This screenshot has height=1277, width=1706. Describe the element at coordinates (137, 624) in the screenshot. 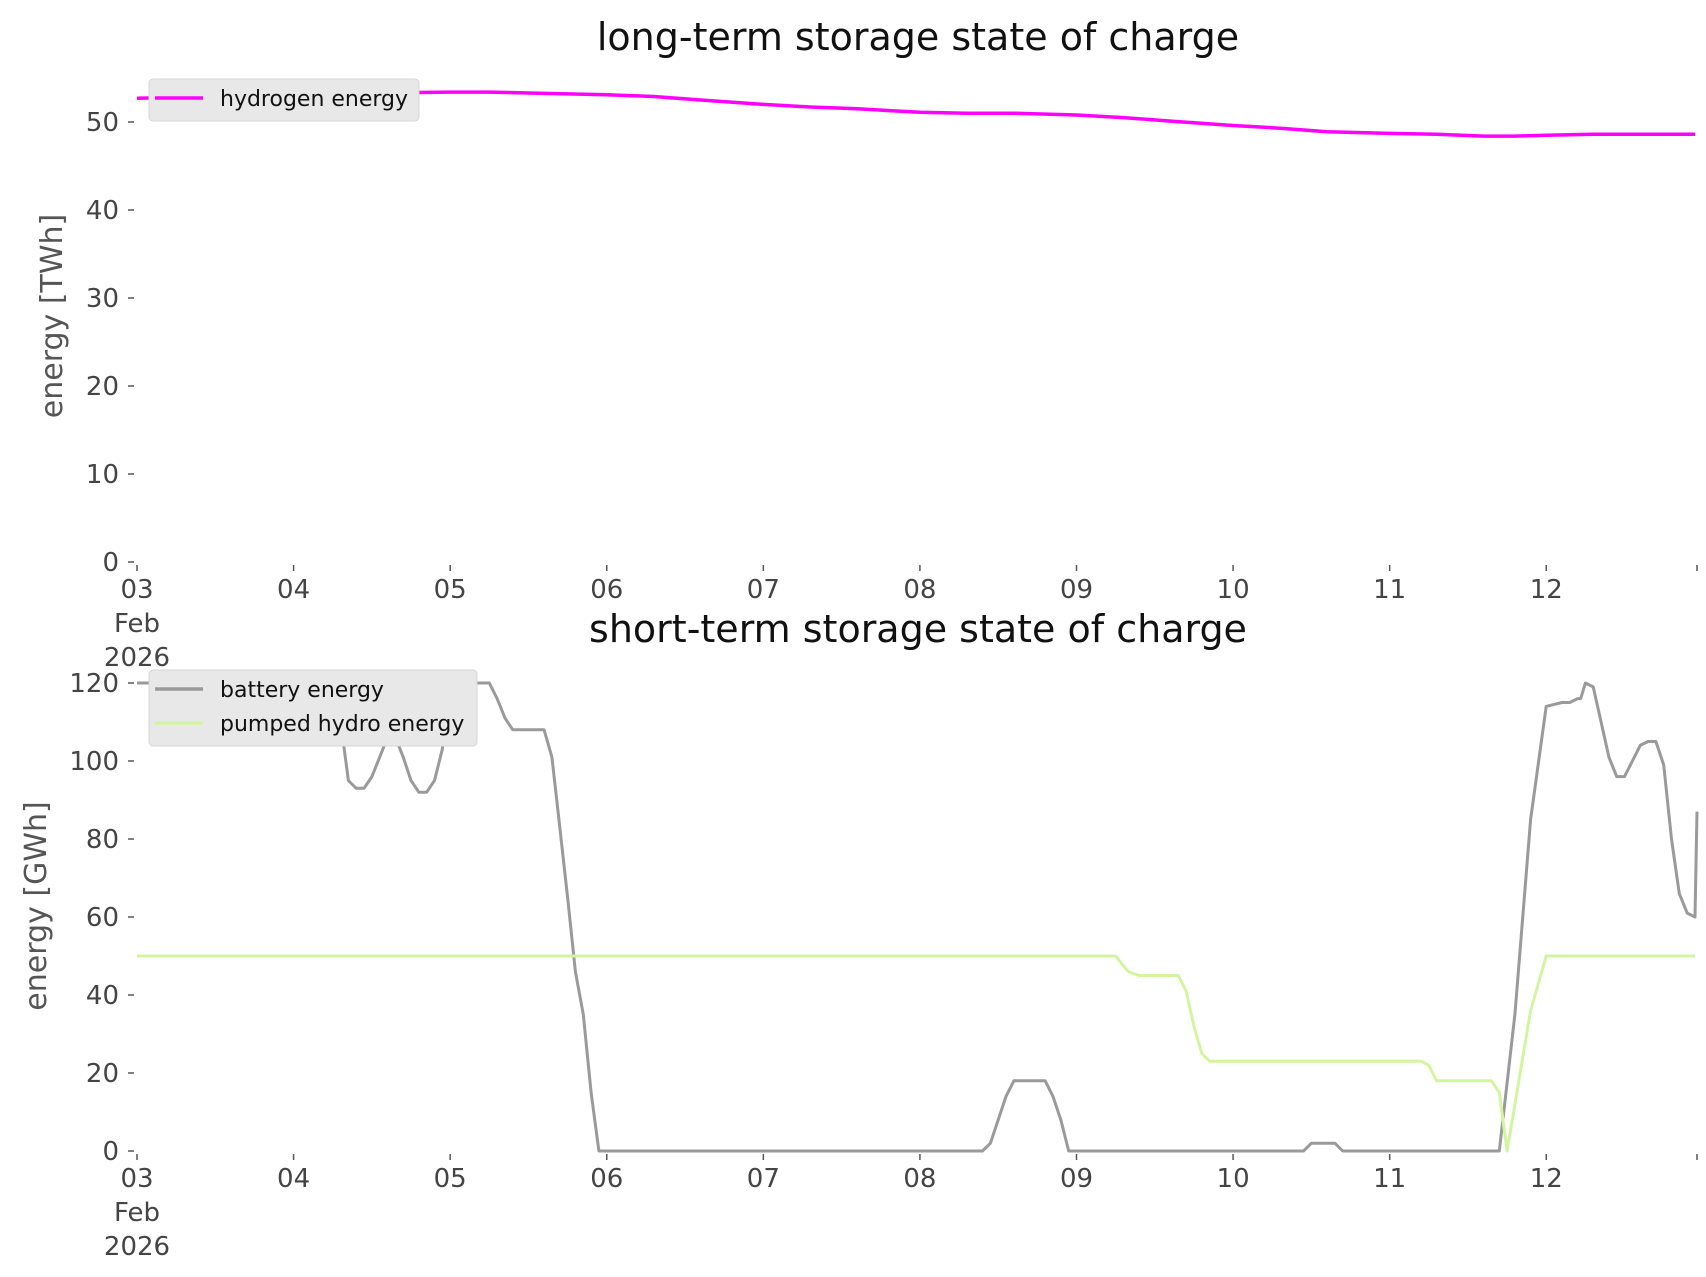

I see `long-term-x-tick-label: 03 Feb 2026` at that location.